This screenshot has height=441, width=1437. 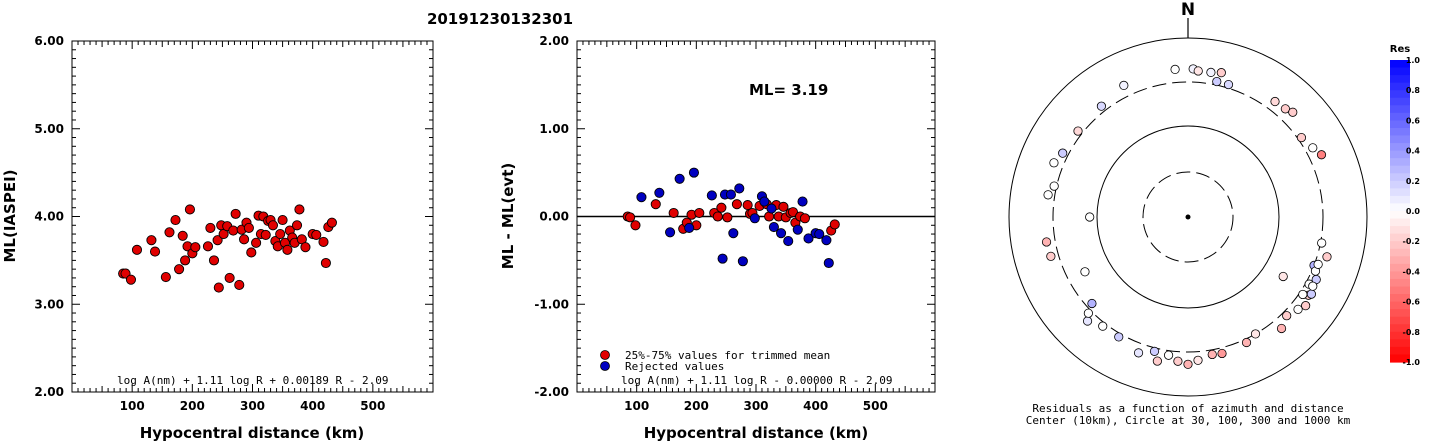 What do you see at coordinates (605, 355) in the screenshot?
I see `legend-marker-trimmed` at bounding box center [605, 355].